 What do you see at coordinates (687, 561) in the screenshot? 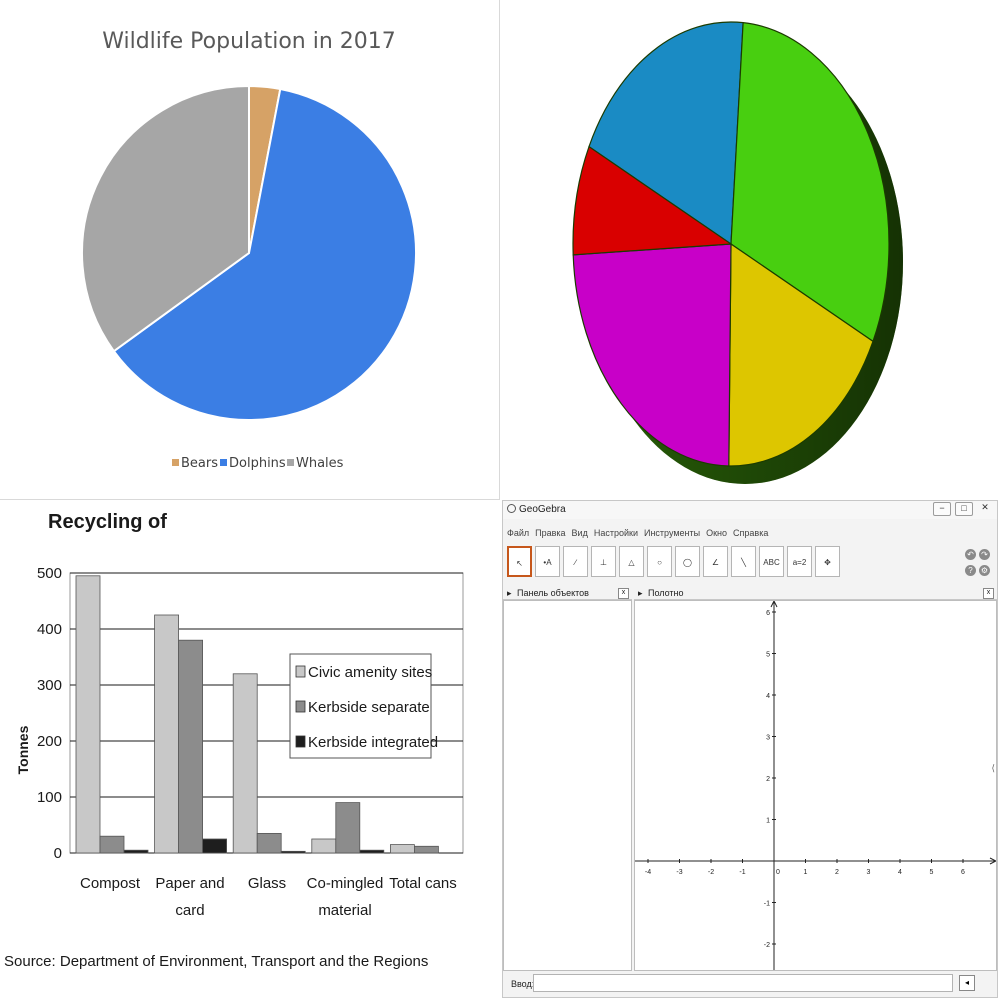
I see `conic-tool-icon: ◯` at bounding box center [687, 561].